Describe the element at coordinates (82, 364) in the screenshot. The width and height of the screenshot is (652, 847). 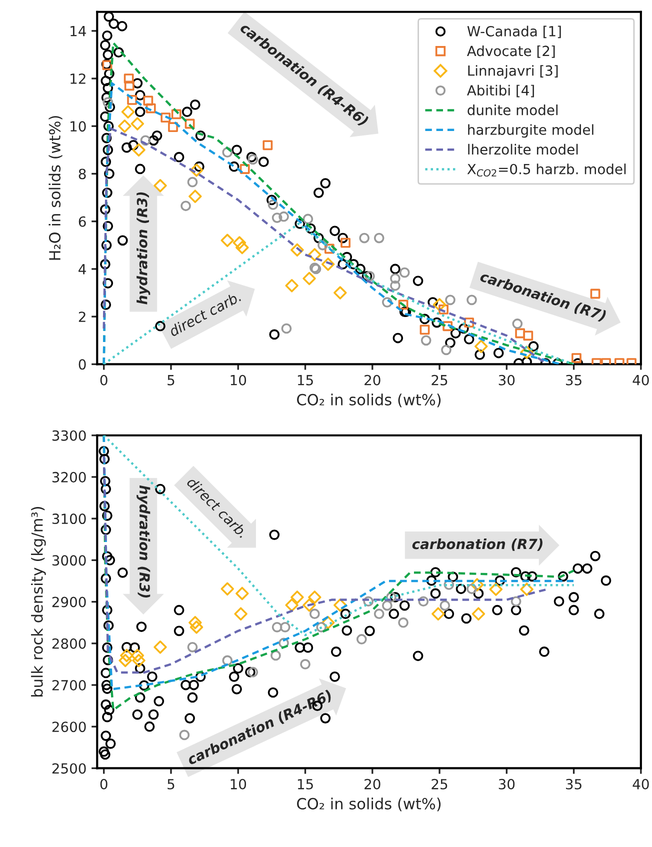
I see `y-tick-label: 0` at that location.